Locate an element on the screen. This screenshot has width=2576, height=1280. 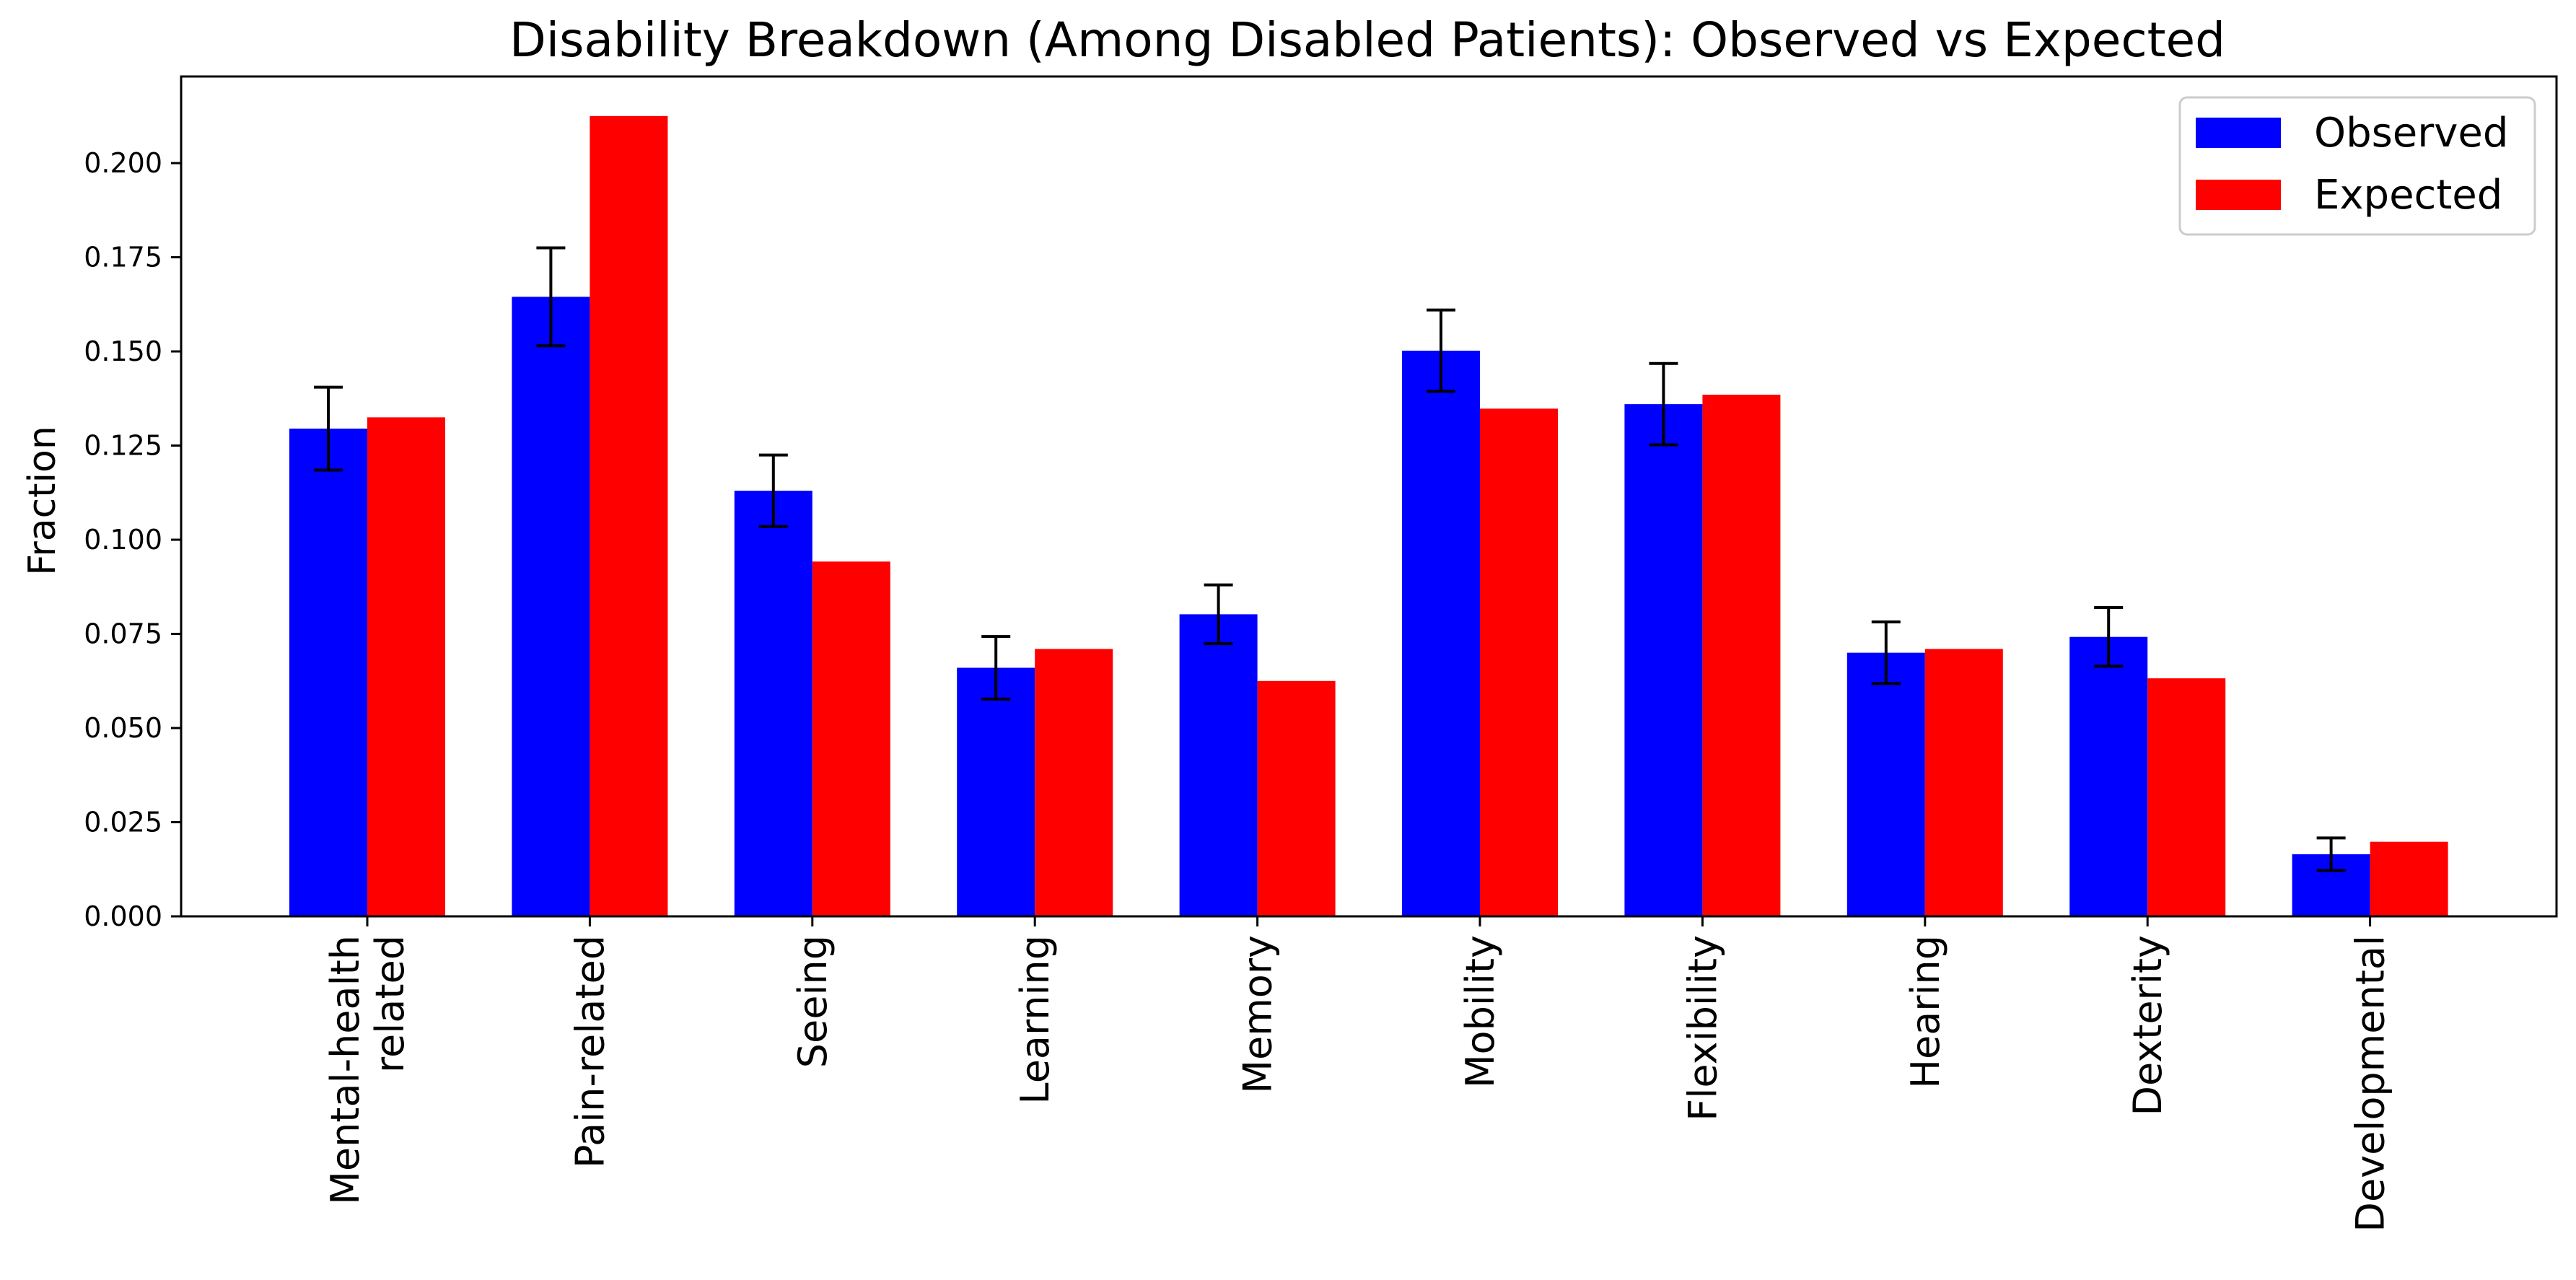
x-tick-label-9-line-0: Developmental is located at coordinates (2370, 1083).